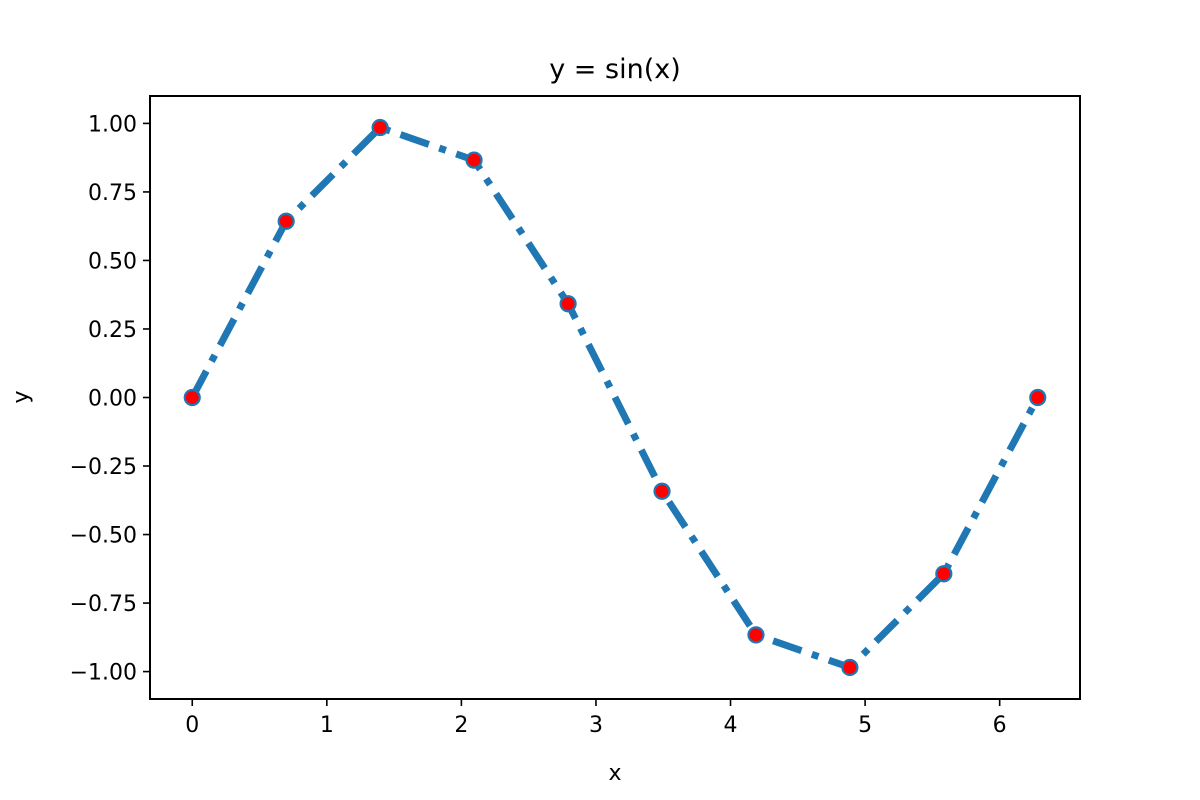 This screenshot has height=800, width=1200. Describe the element at coordinates (112, 193) in the screenshot. I see `y-tick-label: 0.75` at that location.